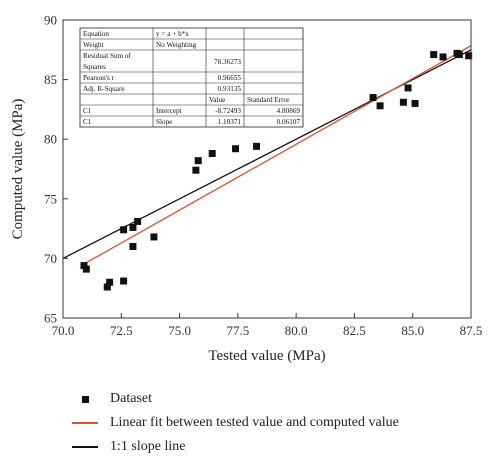 Image resolution: width=500 pixels, height=469 pixels. I want to click on black-line-icon, so click(85, 447).